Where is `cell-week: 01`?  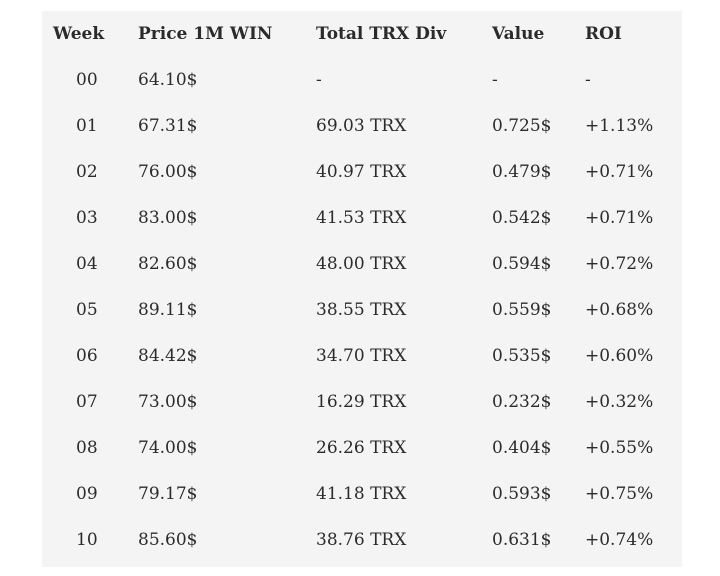 cell-week: 01 is located at coordinates (87, 126).